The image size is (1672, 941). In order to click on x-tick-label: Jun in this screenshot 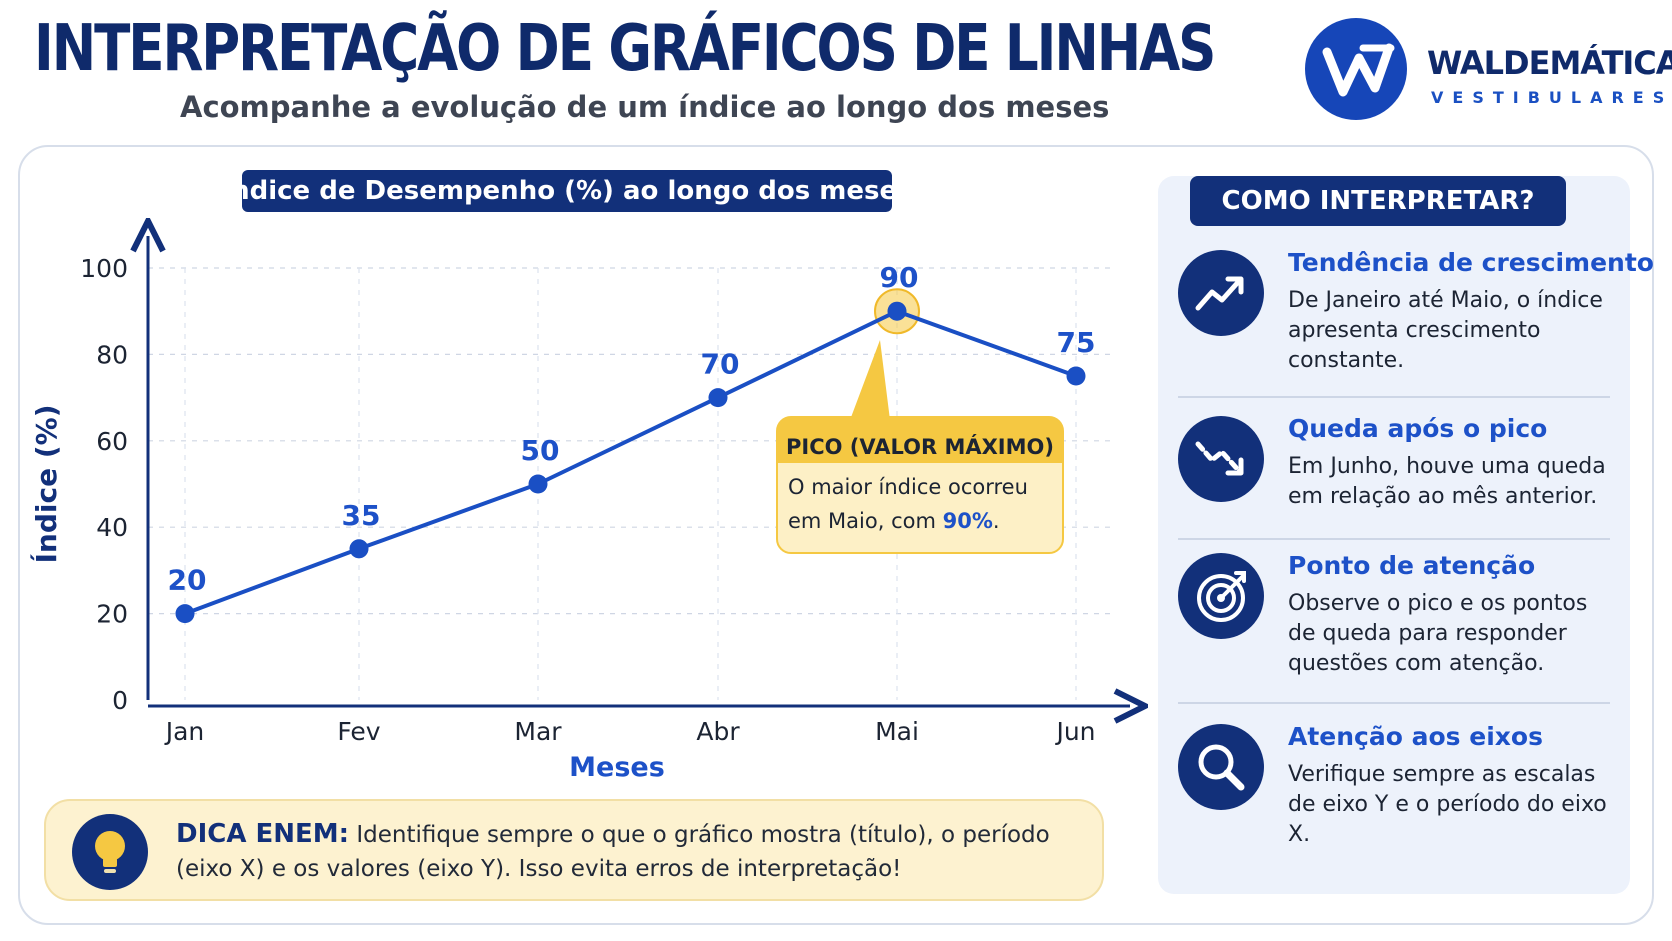, I will do `click(1074, 731)`.